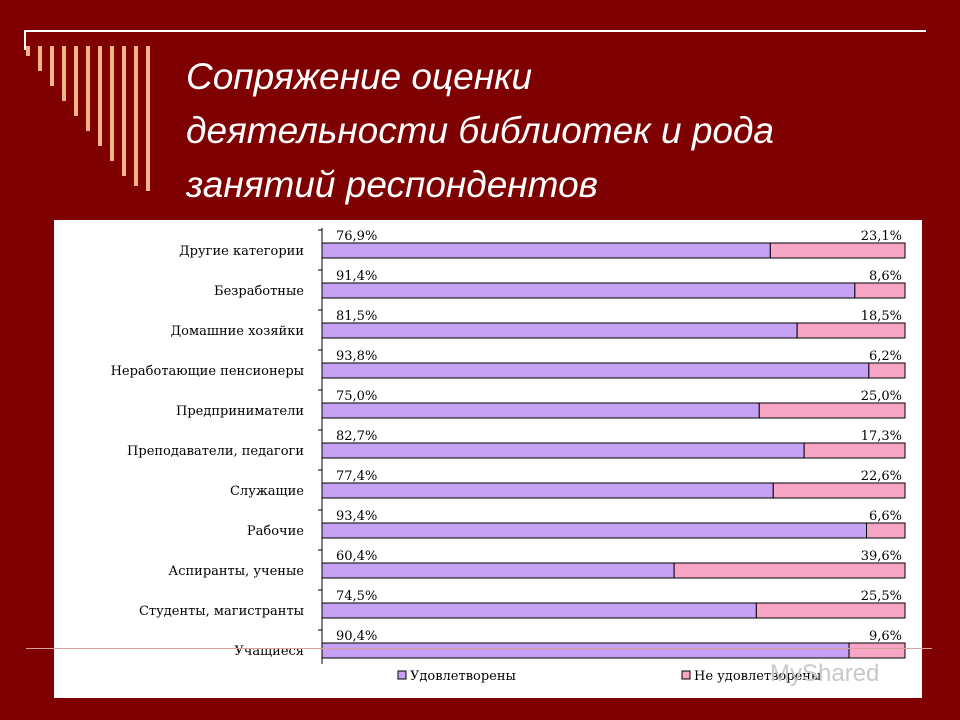  What do you see at coordinates (881, 476) in the screenshot?
I see `data-label-not-satisfied: 22,6%` at bounding box center [881, 476].